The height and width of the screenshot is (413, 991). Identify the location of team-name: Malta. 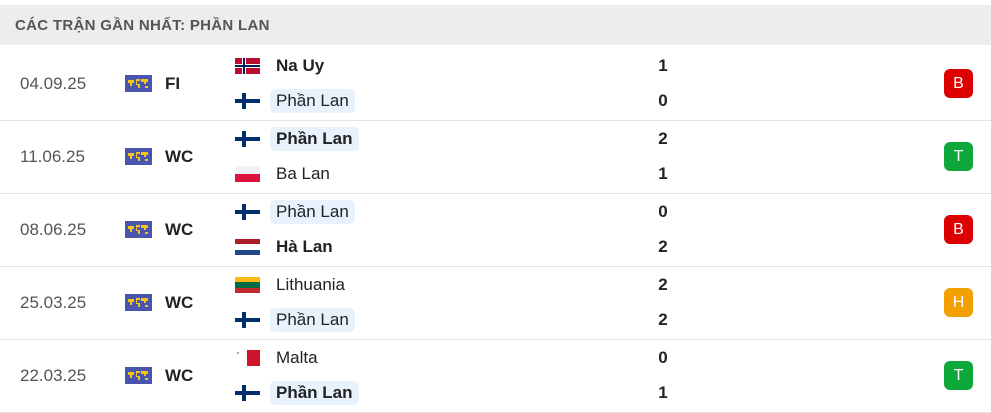
(297, 357).